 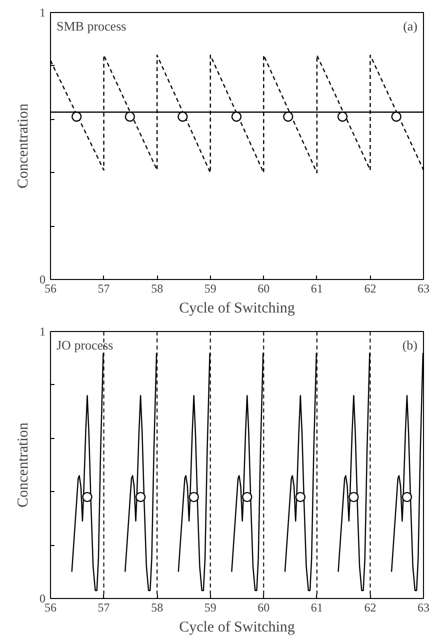 What do you see at coordinates (410, 26) in the screenshot?
I see `annotation: (a)` at bounding box center [410, 26].